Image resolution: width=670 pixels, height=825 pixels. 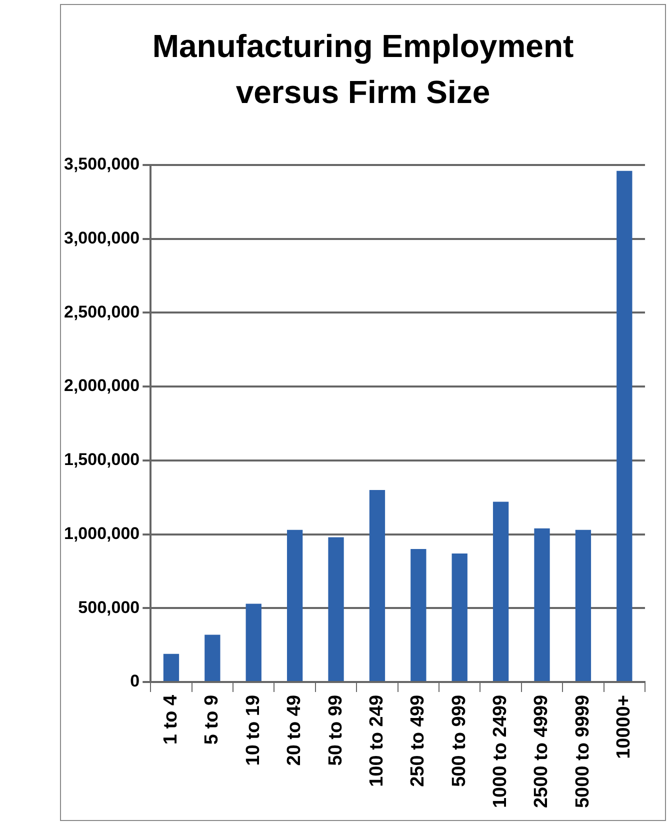 What do you see at coordinates (102, 533) in the screenshot?
I see `y-tick-label: 1,000,000` at bounding box center [102, 533].